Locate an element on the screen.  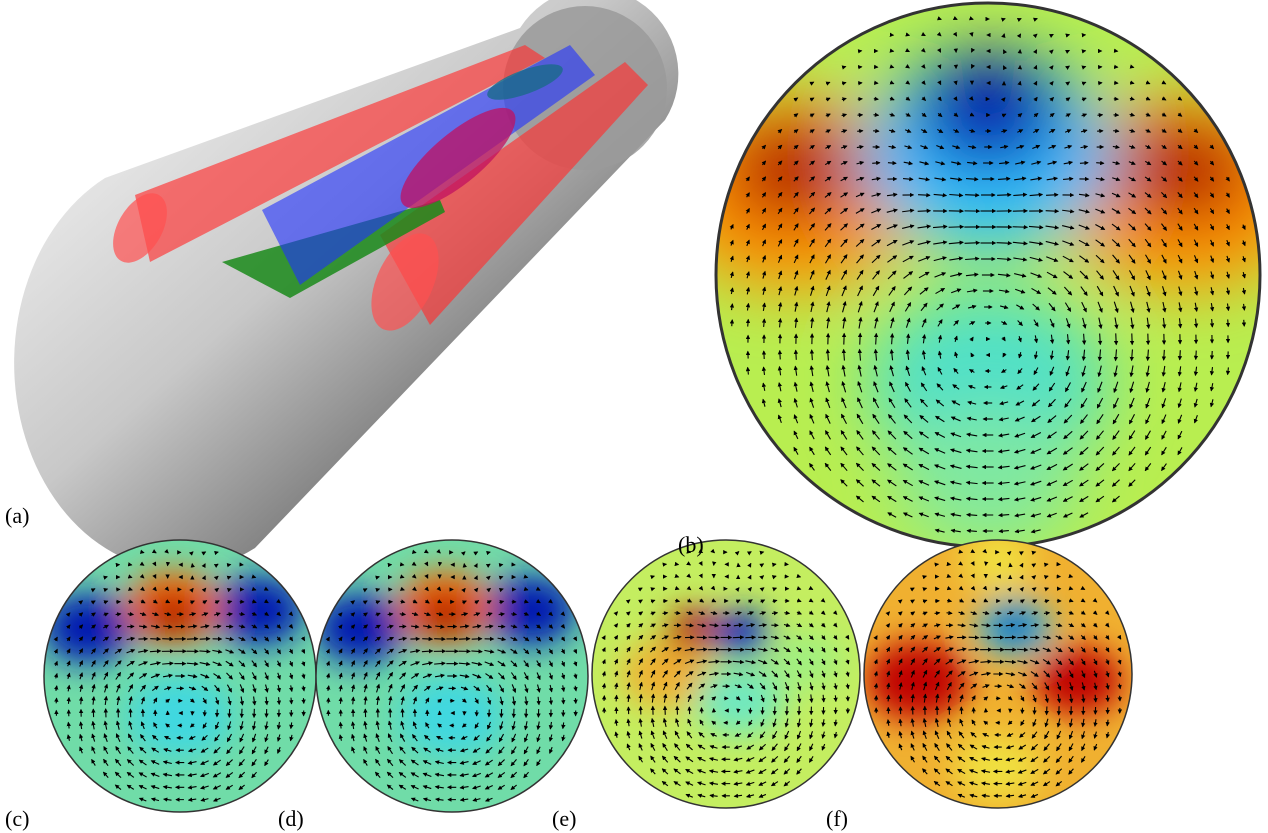
panel-label: (d) is located at coordinates (291, 818).